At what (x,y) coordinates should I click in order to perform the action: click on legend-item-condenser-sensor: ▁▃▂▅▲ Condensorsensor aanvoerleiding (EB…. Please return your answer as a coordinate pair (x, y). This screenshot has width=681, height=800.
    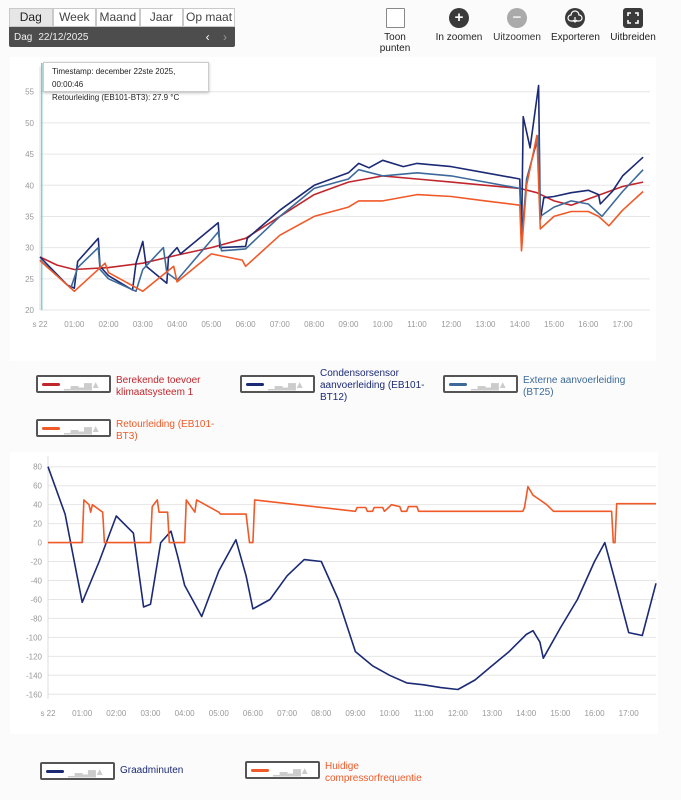
    Looking at the image, I should click on (335, 386).